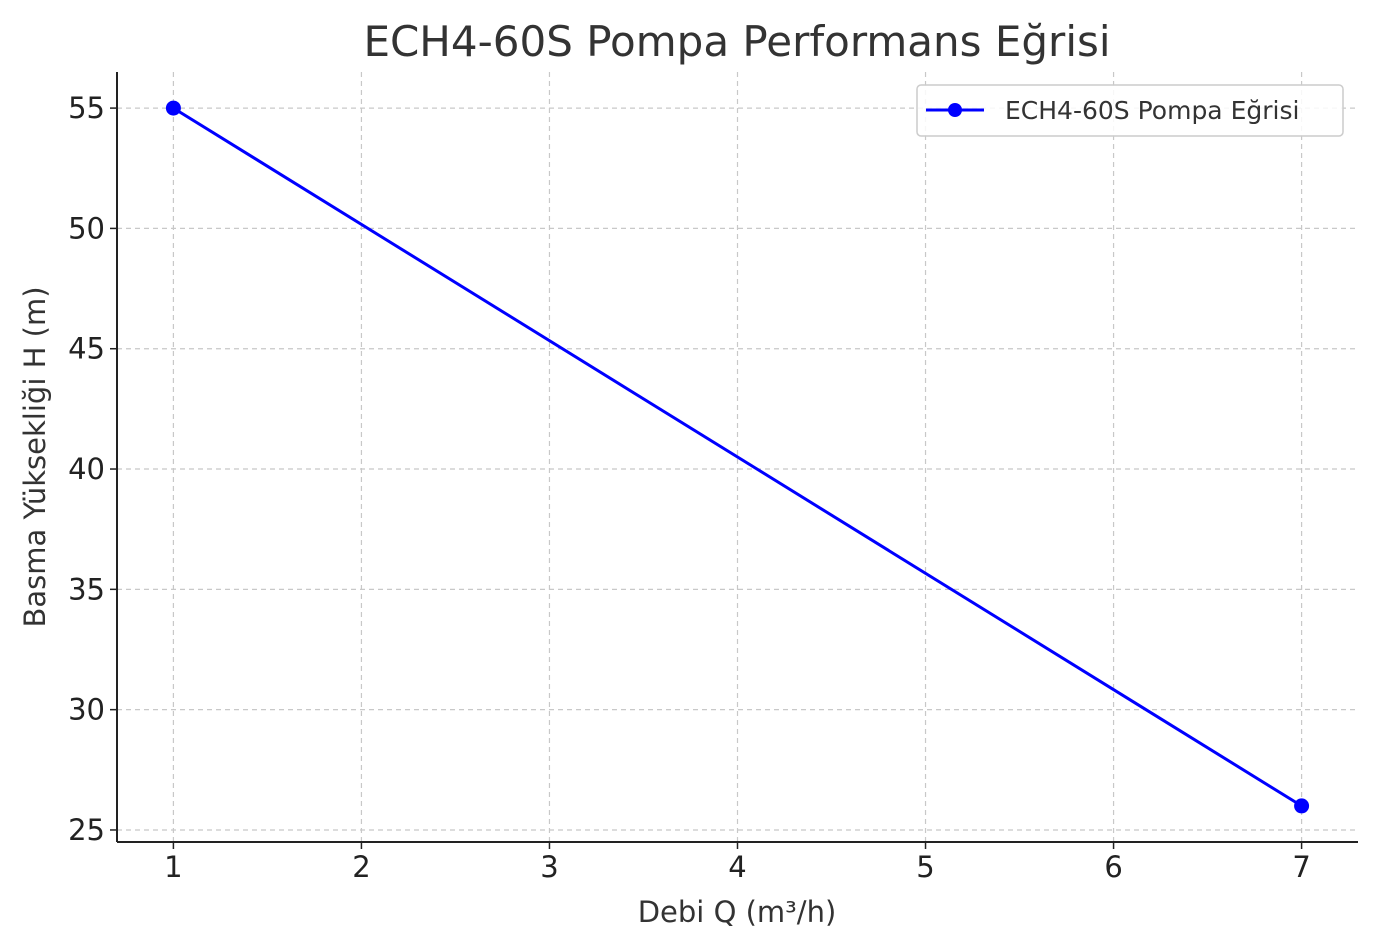  What do you see at coordinates (86, 469) in the screenshot?
I see `y-tick-label: 40` at bounding box center [86, 469].